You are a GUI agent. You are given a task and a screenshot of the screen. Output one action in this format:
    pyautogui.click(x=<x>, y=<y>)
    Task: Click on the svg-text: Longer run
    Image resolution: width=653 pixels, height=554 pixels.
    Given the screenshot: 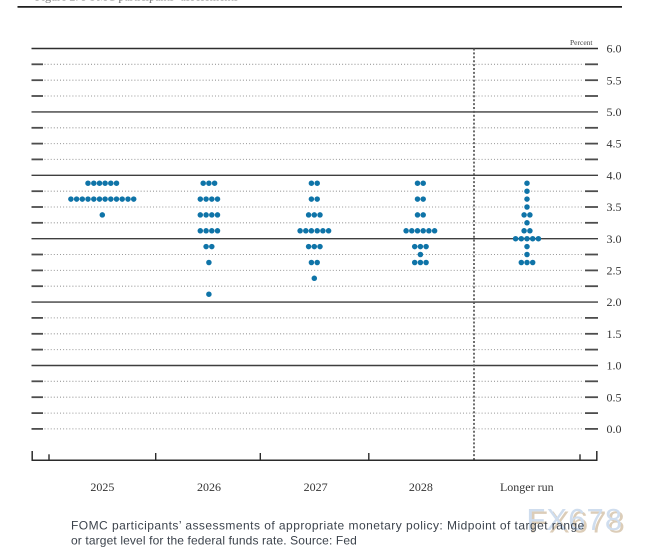 What is the action you would take?
    pyautogui.click(x=527, y=487)
    